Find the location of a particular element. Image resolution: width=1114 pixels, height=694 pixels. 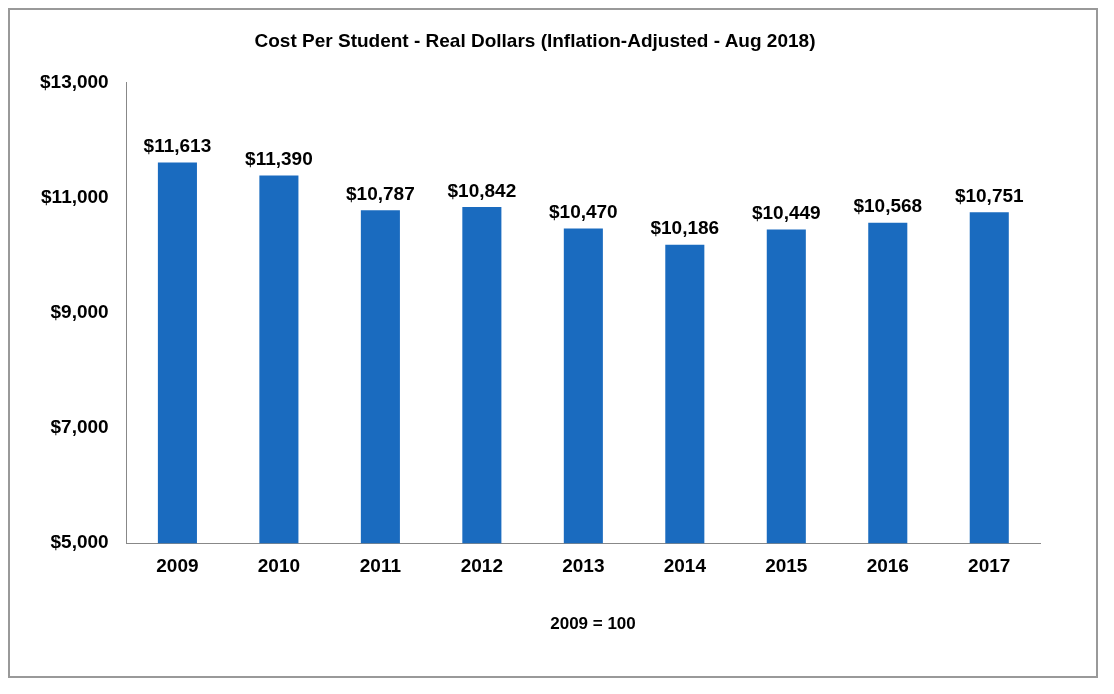

x-tick-label: 2015 is located at coordinates (786, 565).